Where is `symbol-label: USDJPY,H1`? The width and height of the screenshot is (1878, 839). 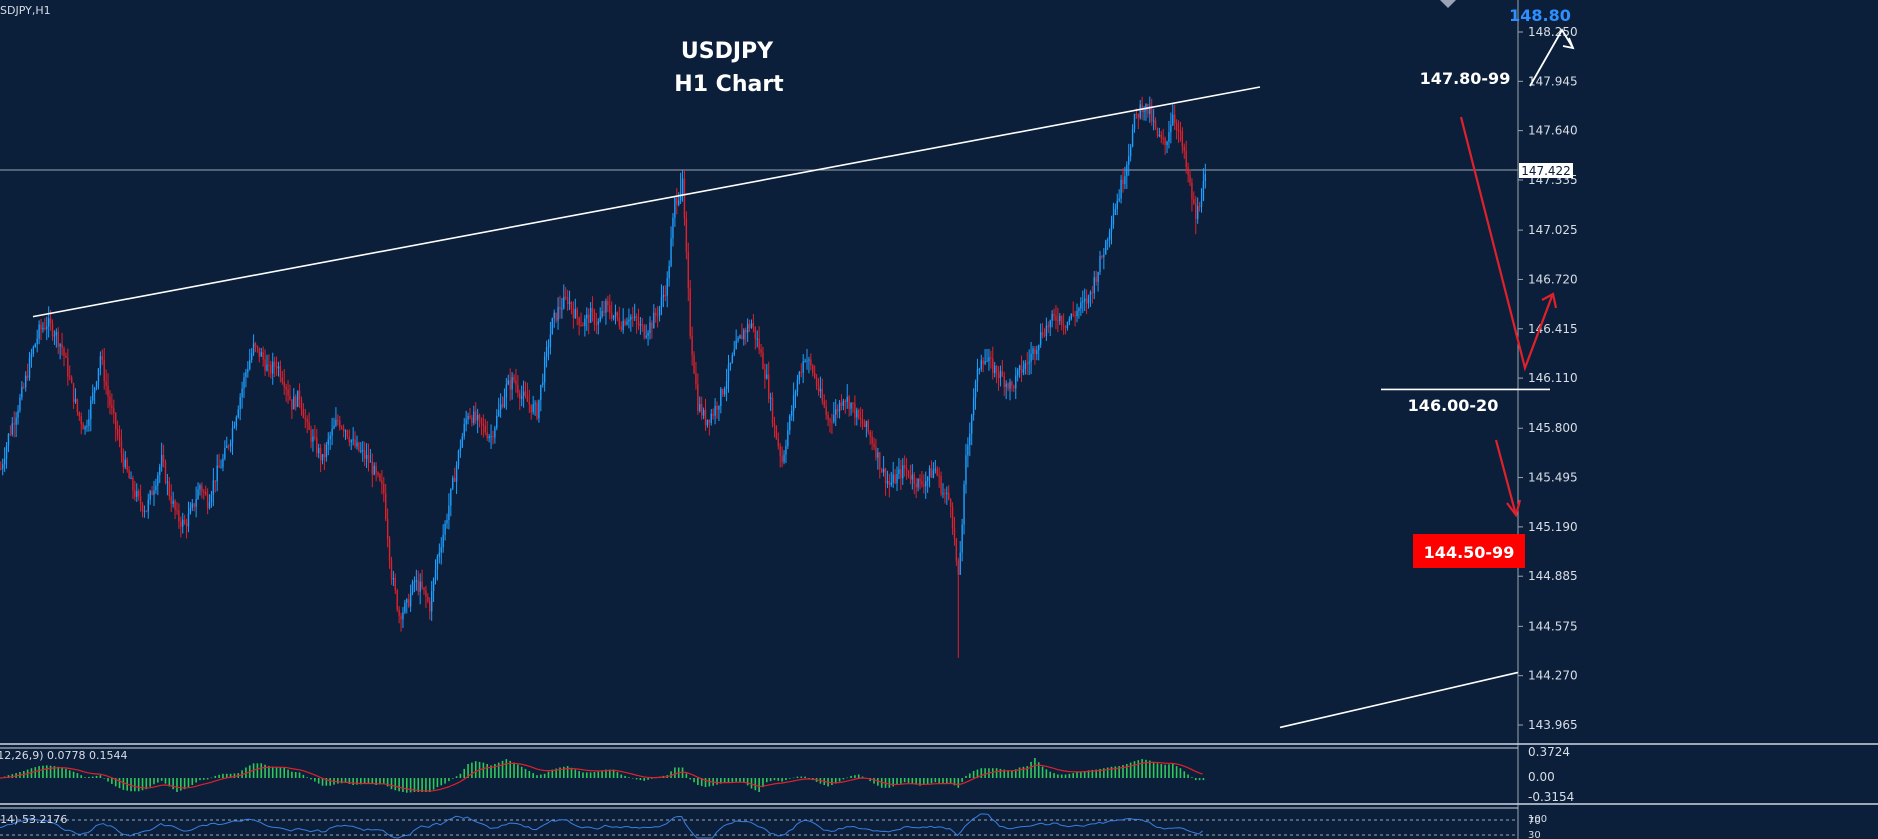 symbol-label: USDJPY,H1 is located at coordinates (25, 10).